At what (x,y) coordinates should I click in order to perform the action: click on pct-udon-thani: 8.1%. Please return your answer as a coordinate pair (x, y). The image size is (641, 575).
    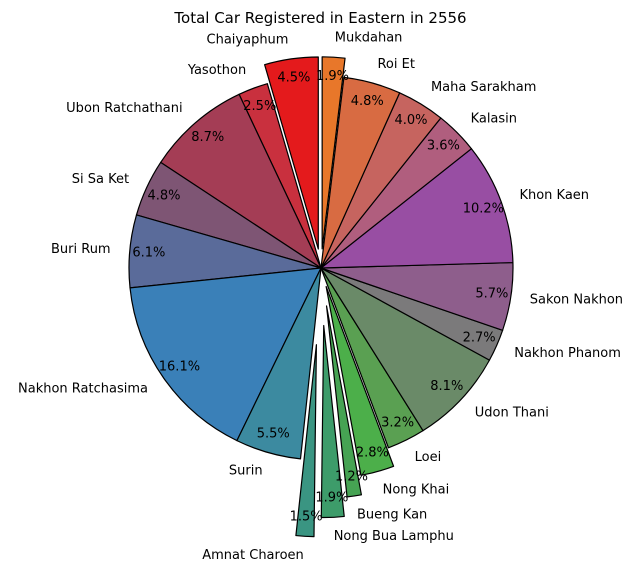
    Looking at the image, I should click on (446, 386).